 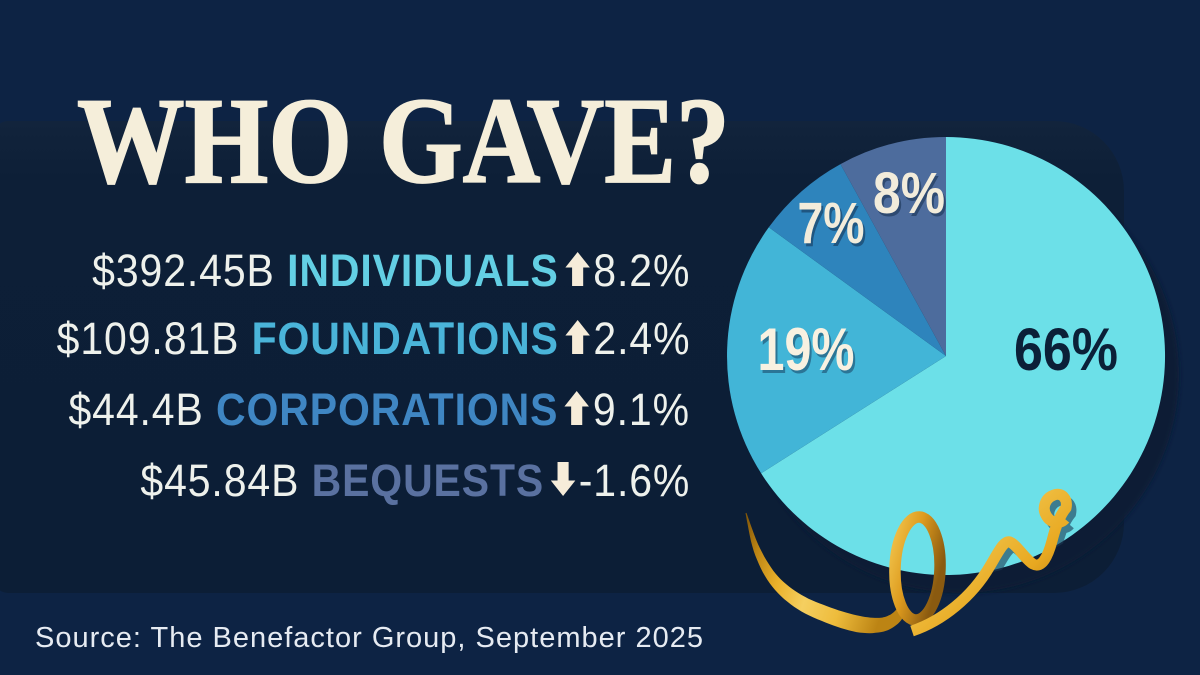 I want to click on svg-text: 19%, so click(x=806, y=349).